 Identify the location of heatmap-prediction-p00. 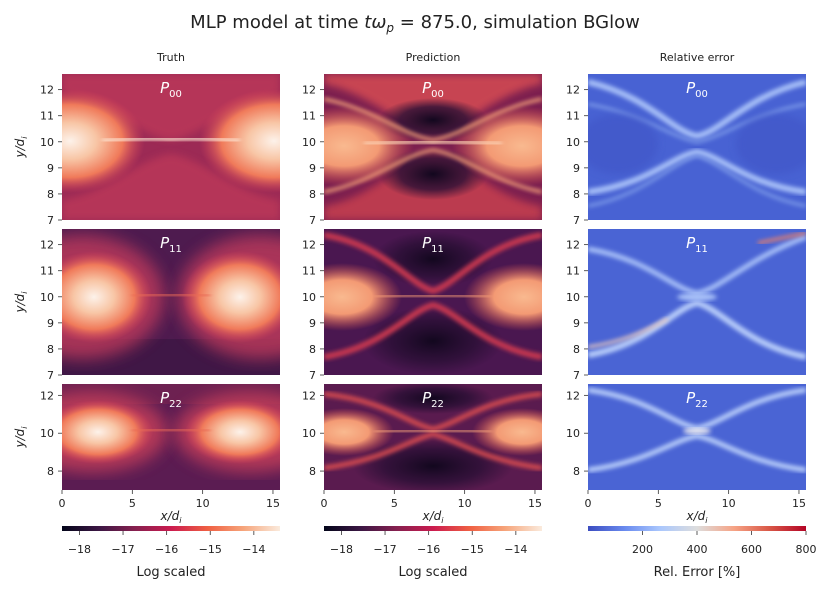
(433, 147).